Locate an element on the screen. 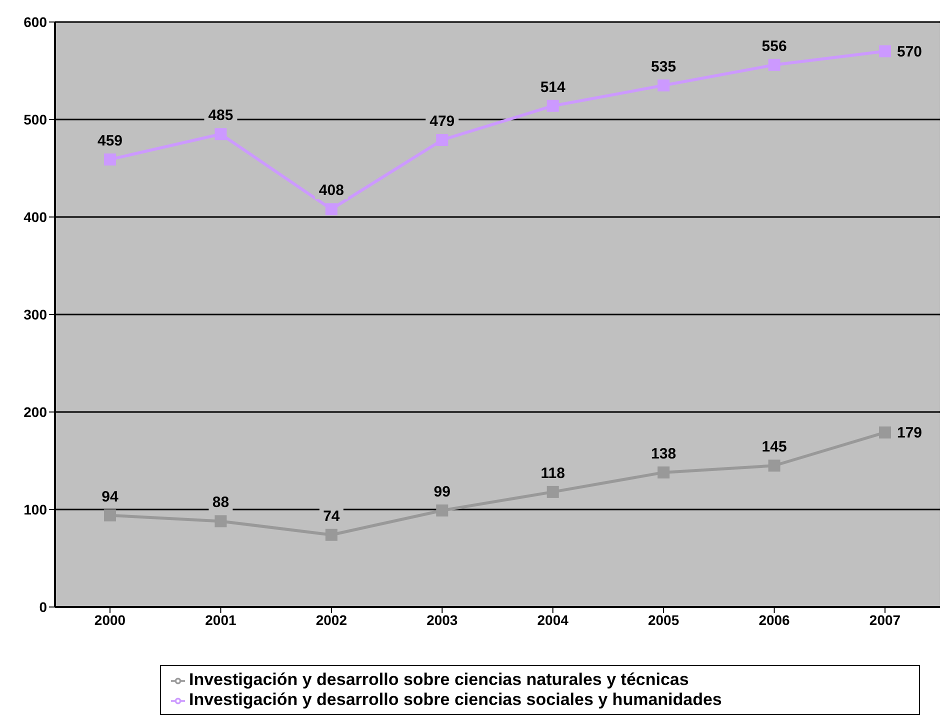 The height and width of the screenshot is (715, 943). data-label: 459 is located at coordinates (110, 141).